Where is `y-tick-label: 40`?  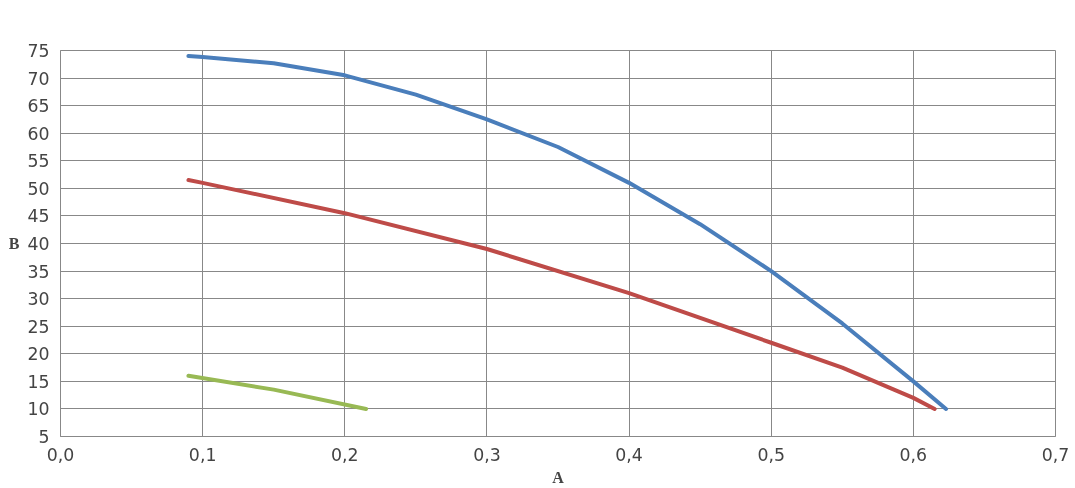 y-tick-label: 40 is located at coordinates (38, 244).